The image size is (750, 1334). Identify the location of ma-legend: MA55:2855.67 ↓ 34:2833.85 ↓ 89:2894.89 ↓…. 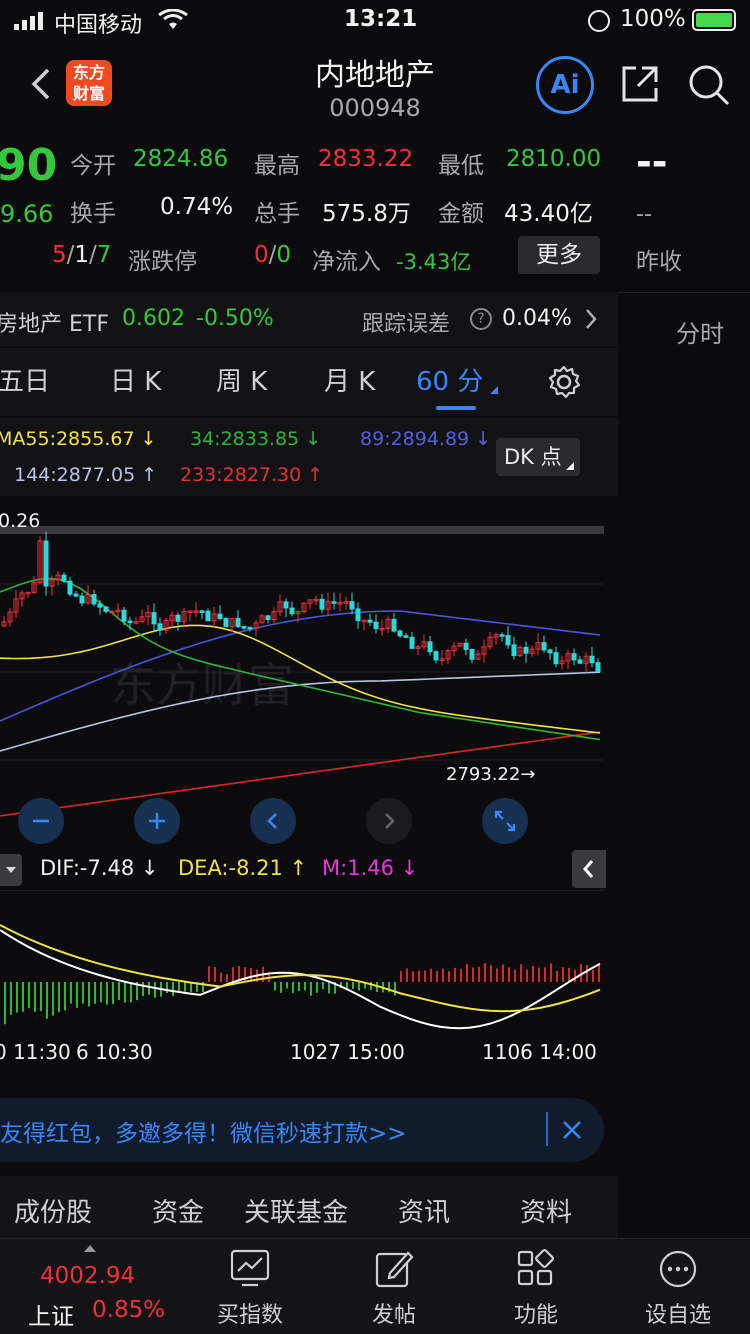
(309, 457).